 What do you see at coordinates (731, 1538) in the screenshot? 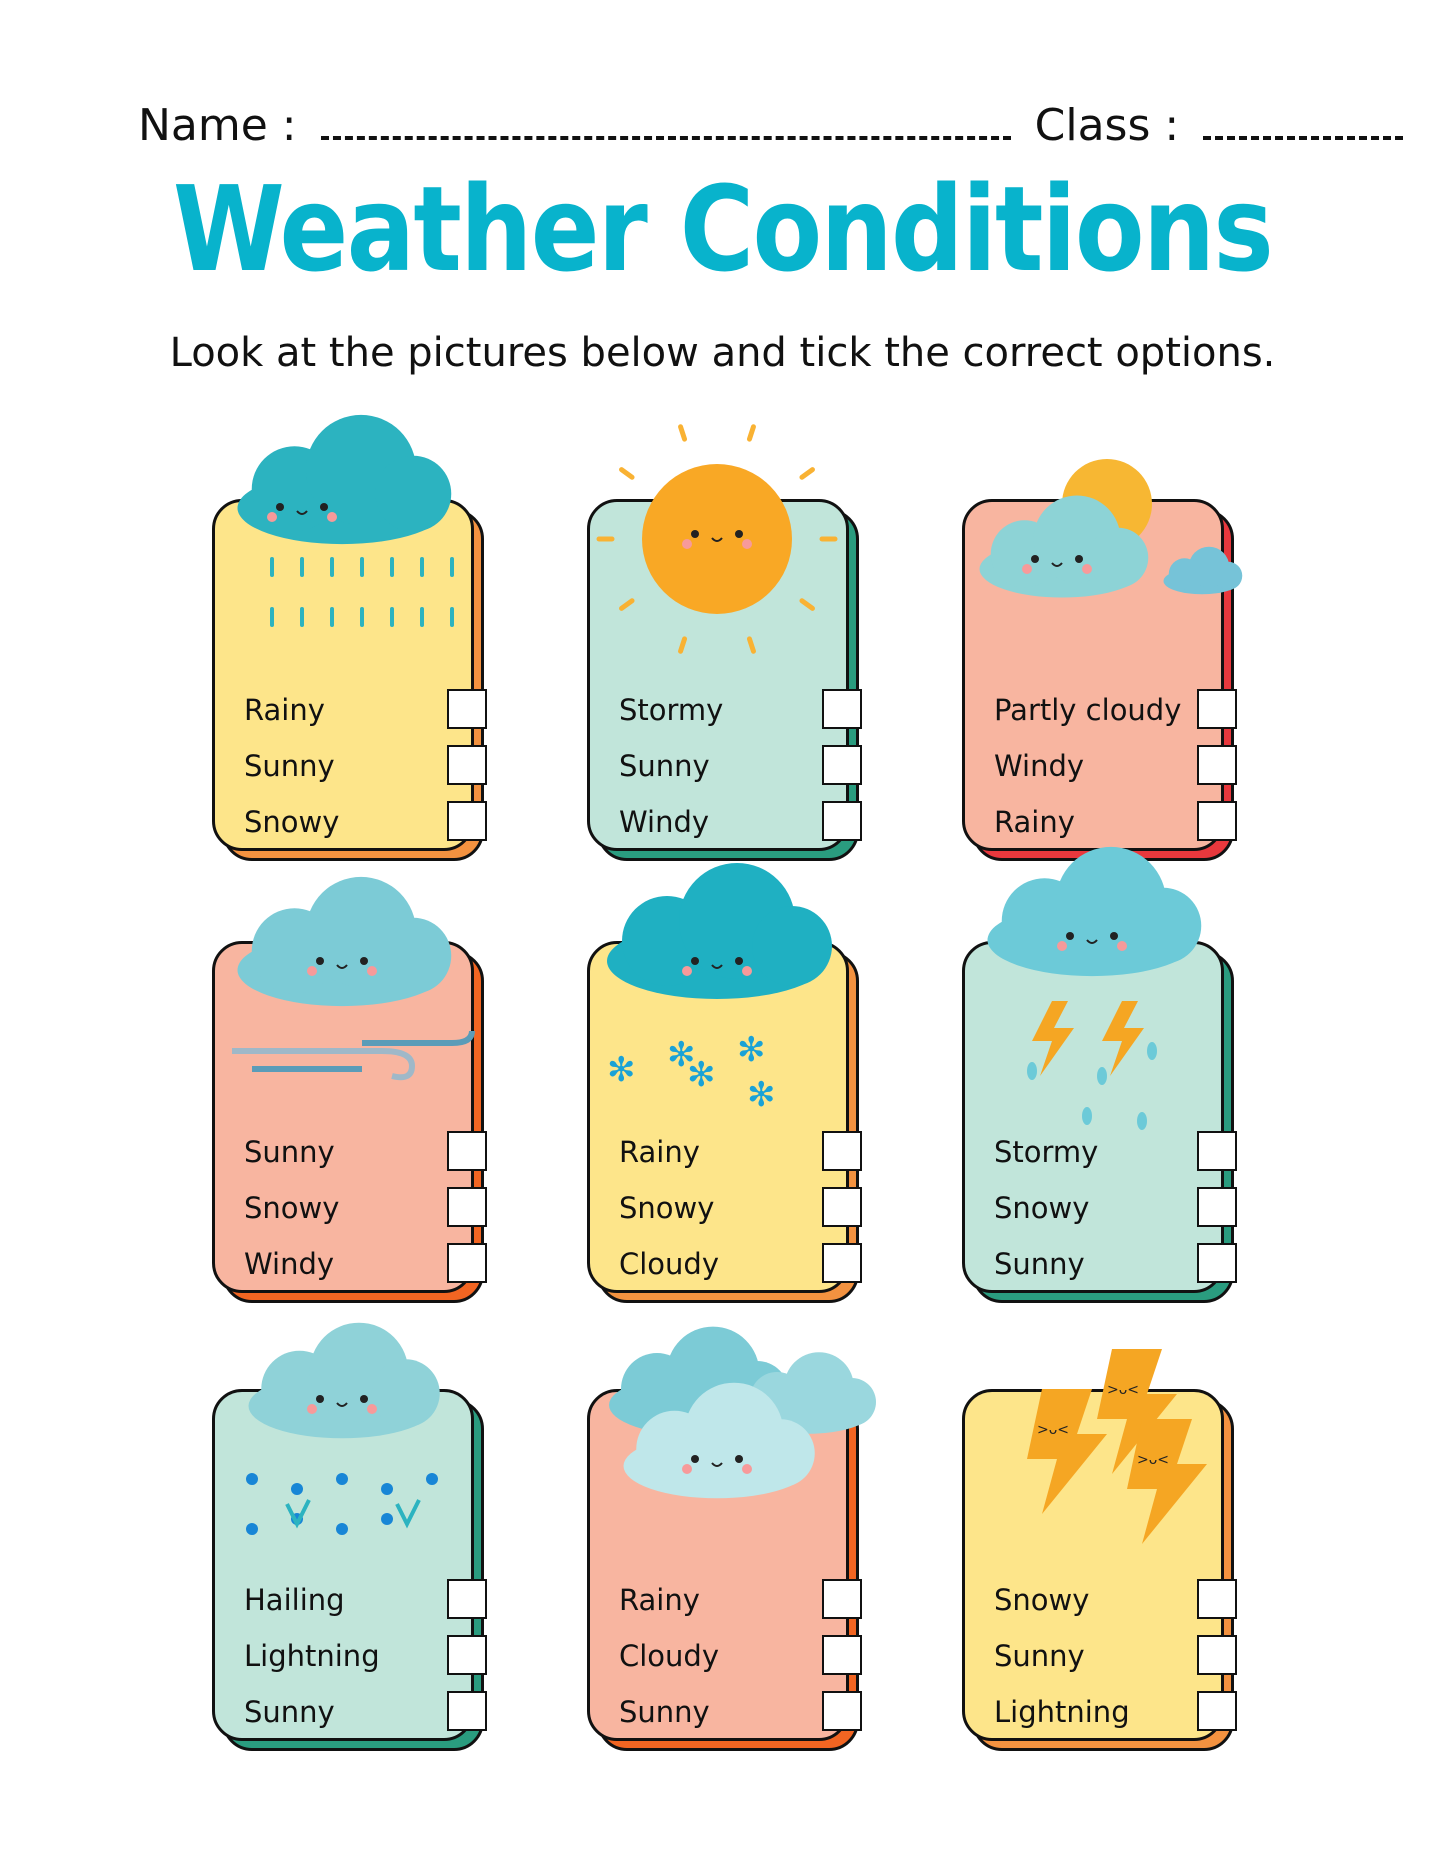
I see `weather-card: Rainy Cloudy Sunny` at bounding box center [731, 1538].